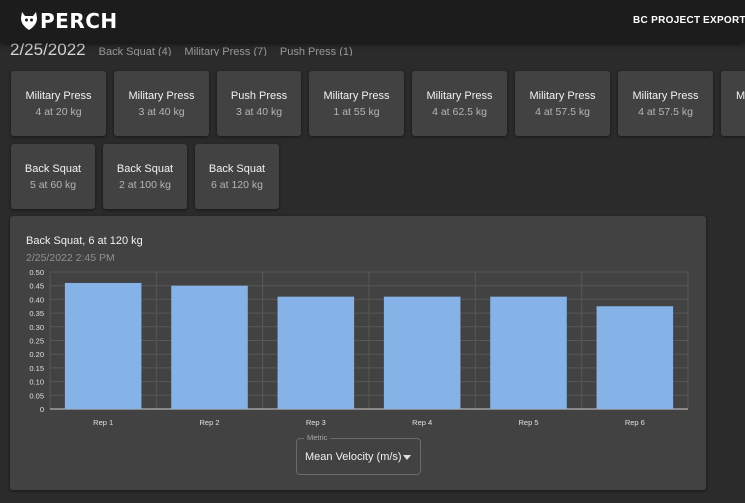  What do you see at coordinates (79, 21) in the screenshot?
I see `logo-text: PERCH` at bounding box center [79, 21].